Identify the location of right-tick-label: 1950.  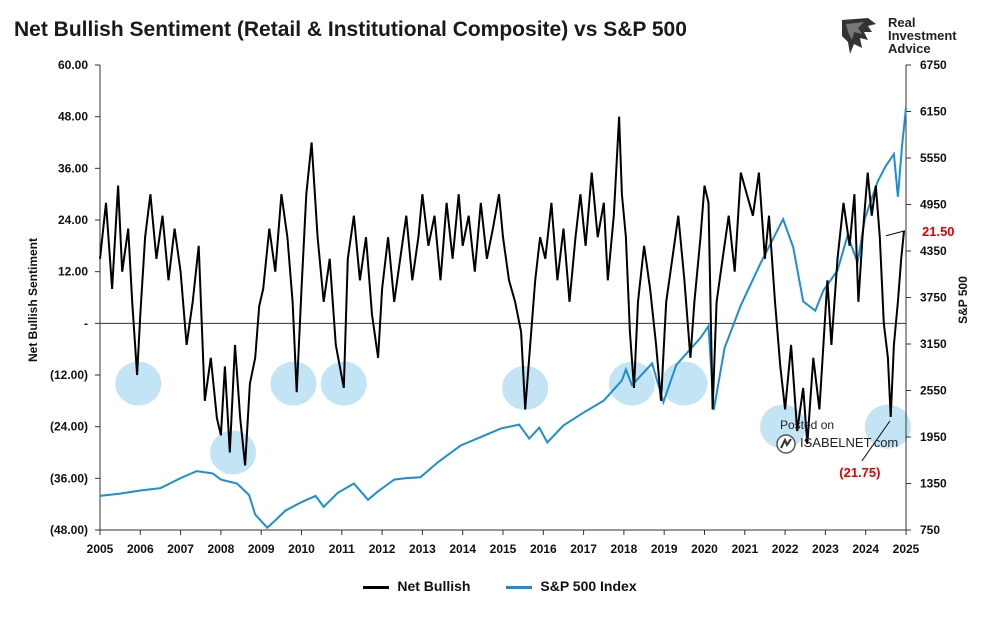
(933, 437).